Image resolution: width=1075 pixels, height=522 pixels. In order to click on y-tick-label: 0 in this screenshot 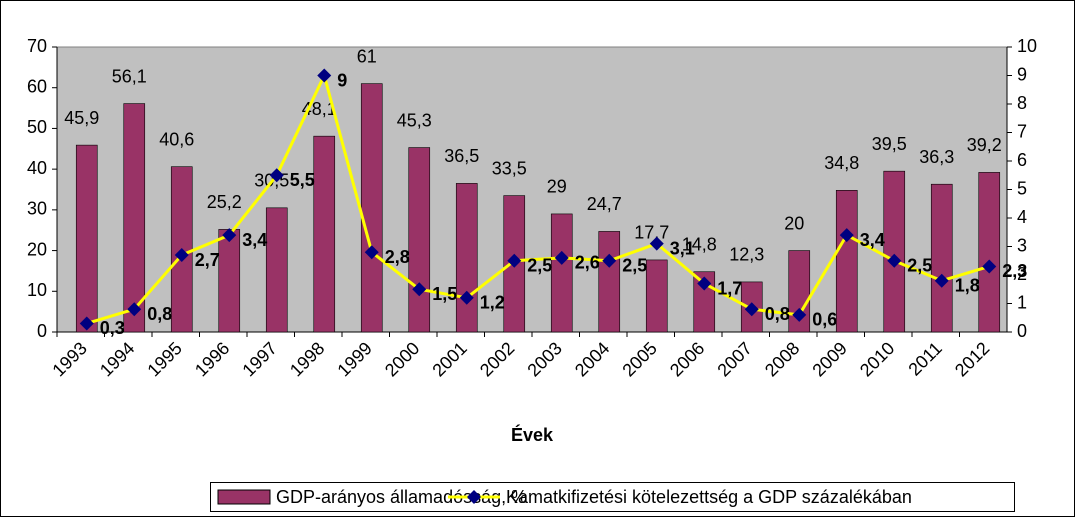, I will do `click(42, 331)`.